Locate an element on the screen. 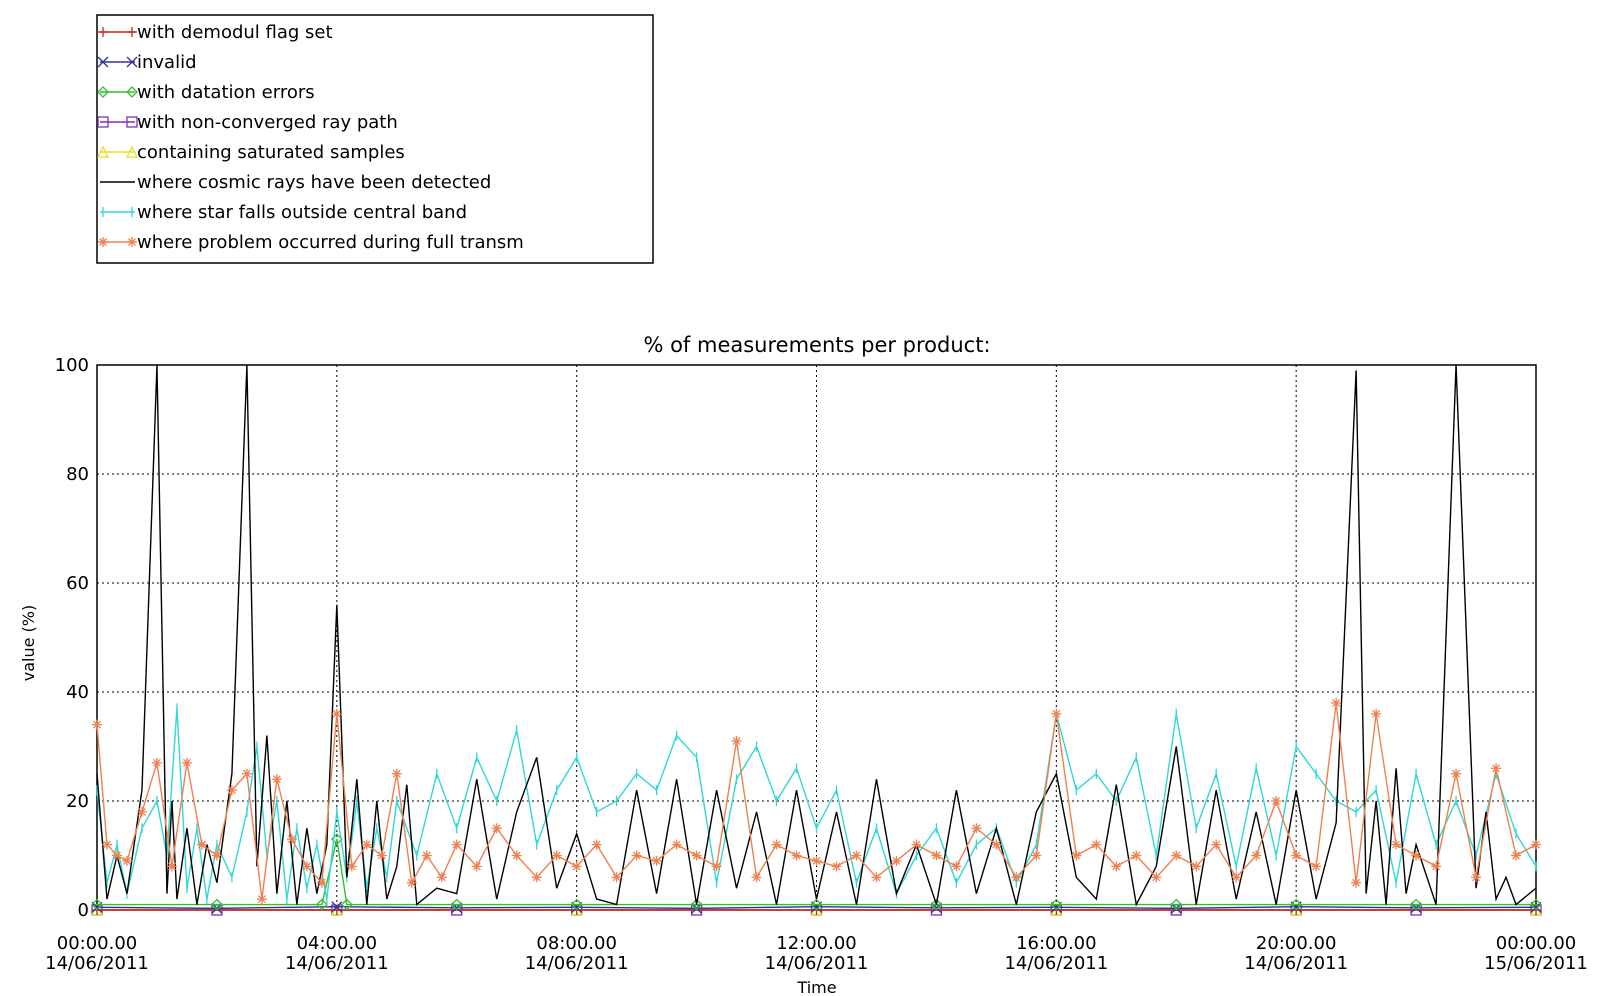 This screenshot has height=996, width=1604. legend-entry: with datation errors is located at coordinates (206, 92).